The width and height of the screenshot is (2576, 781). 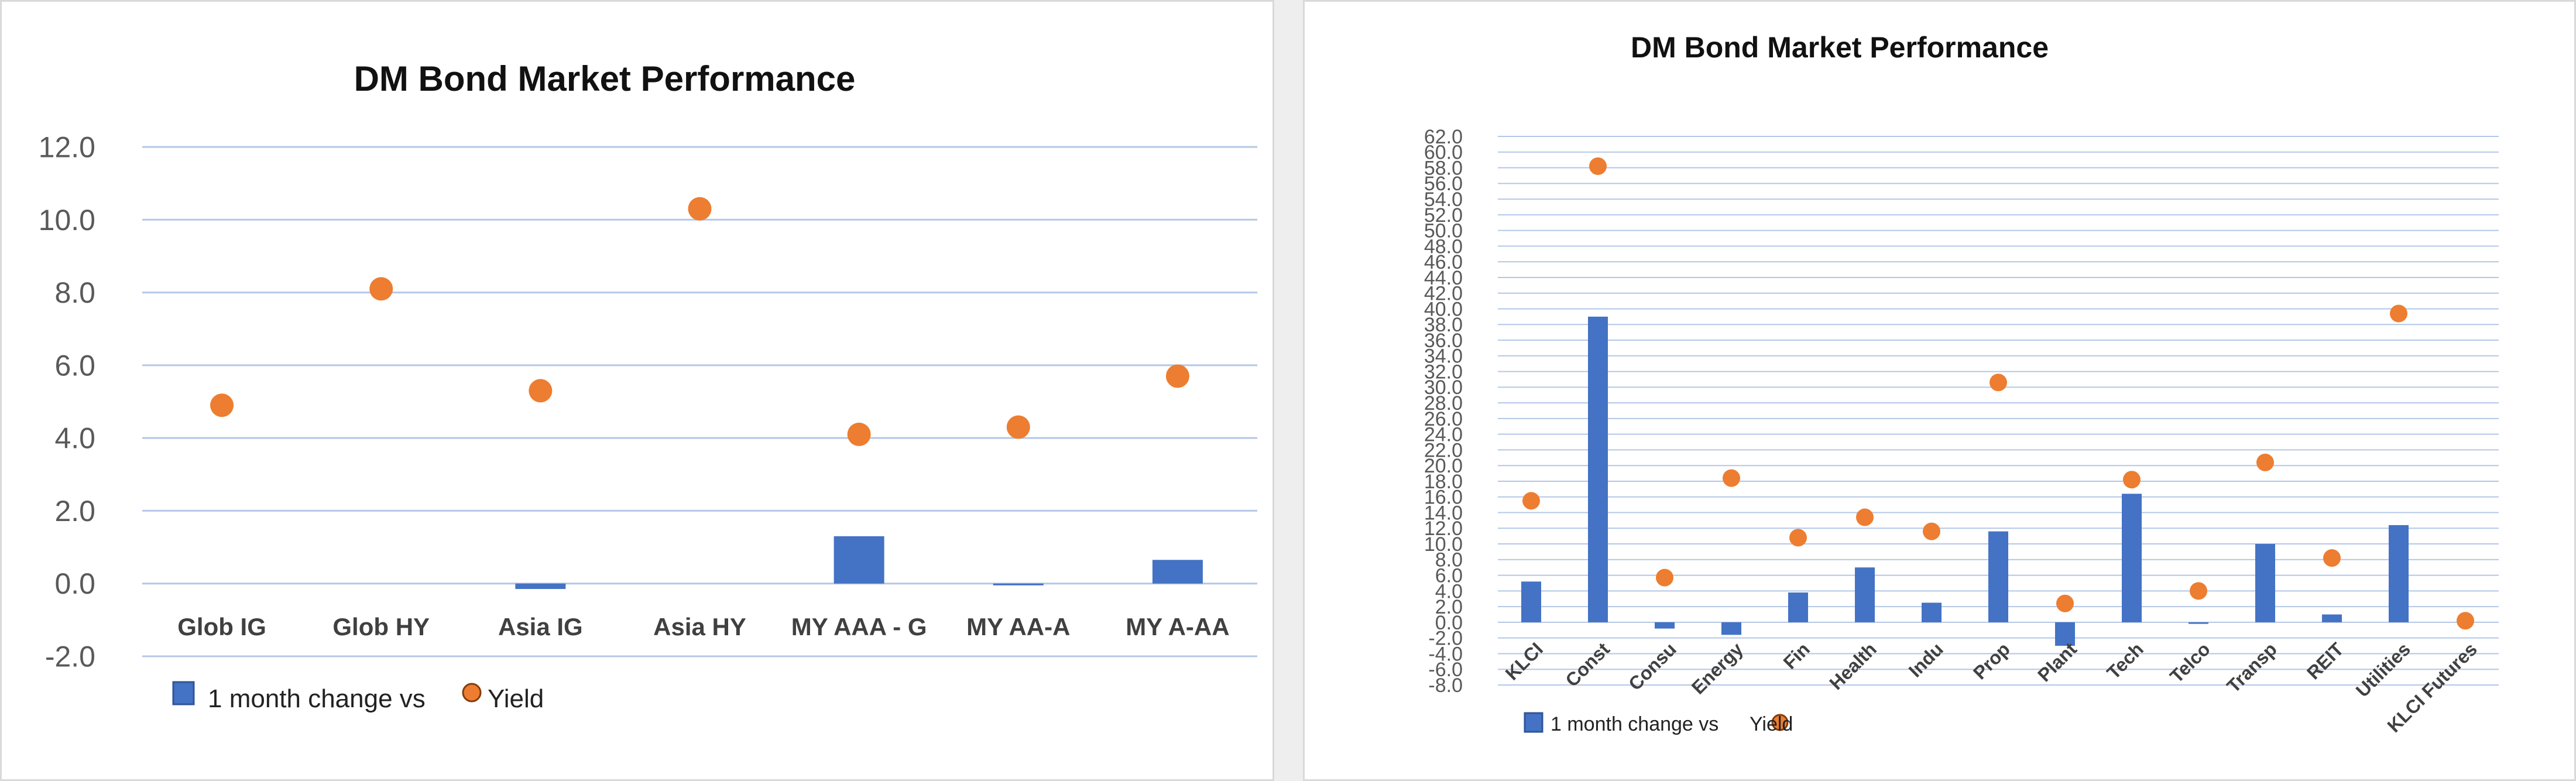 I want to click on y-tick-label: 4.0, so click(x=74, y=438).